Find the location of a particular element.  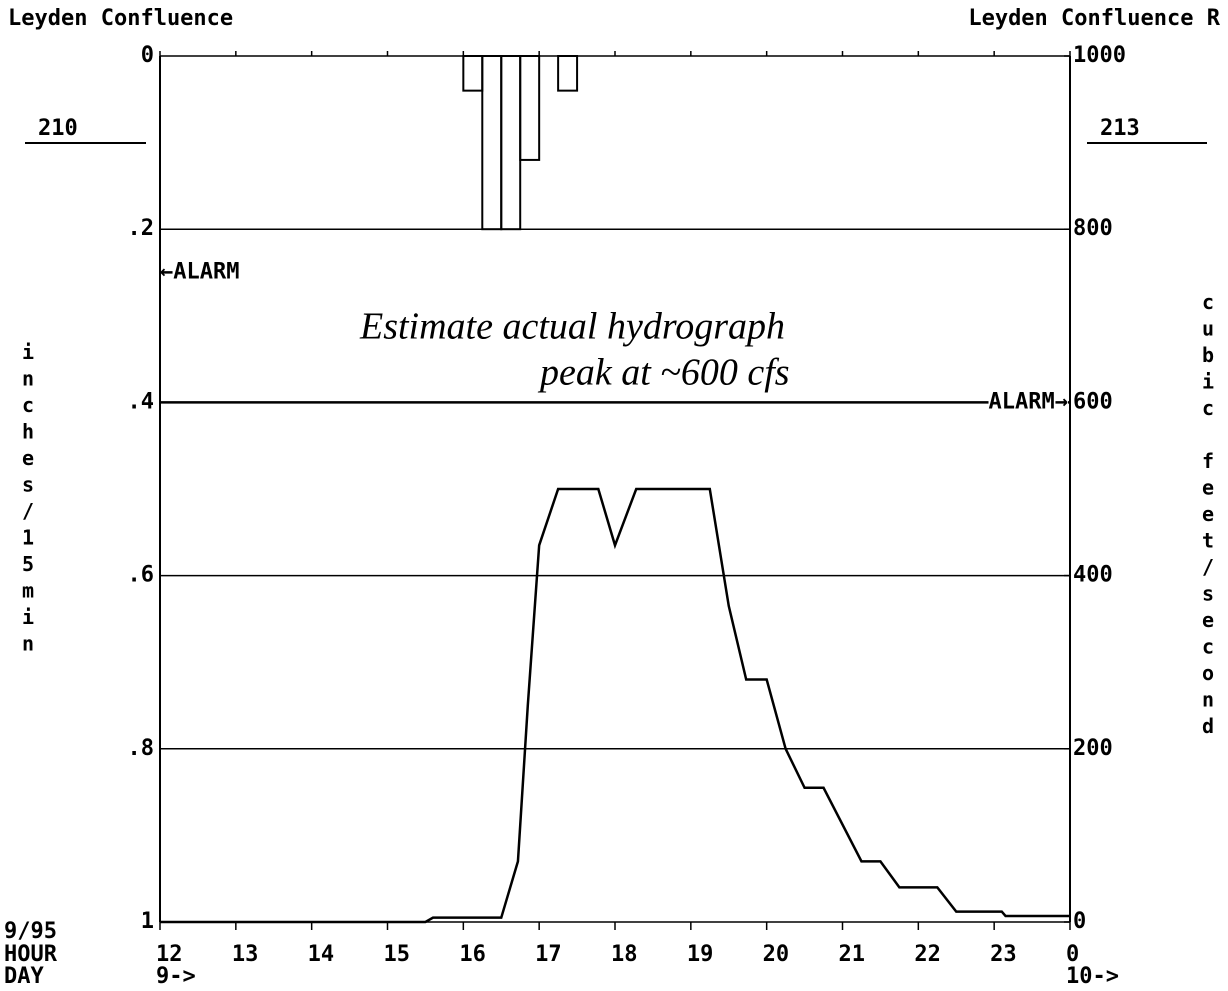

date-label: 9/95 is located at coordinates (30, 931).